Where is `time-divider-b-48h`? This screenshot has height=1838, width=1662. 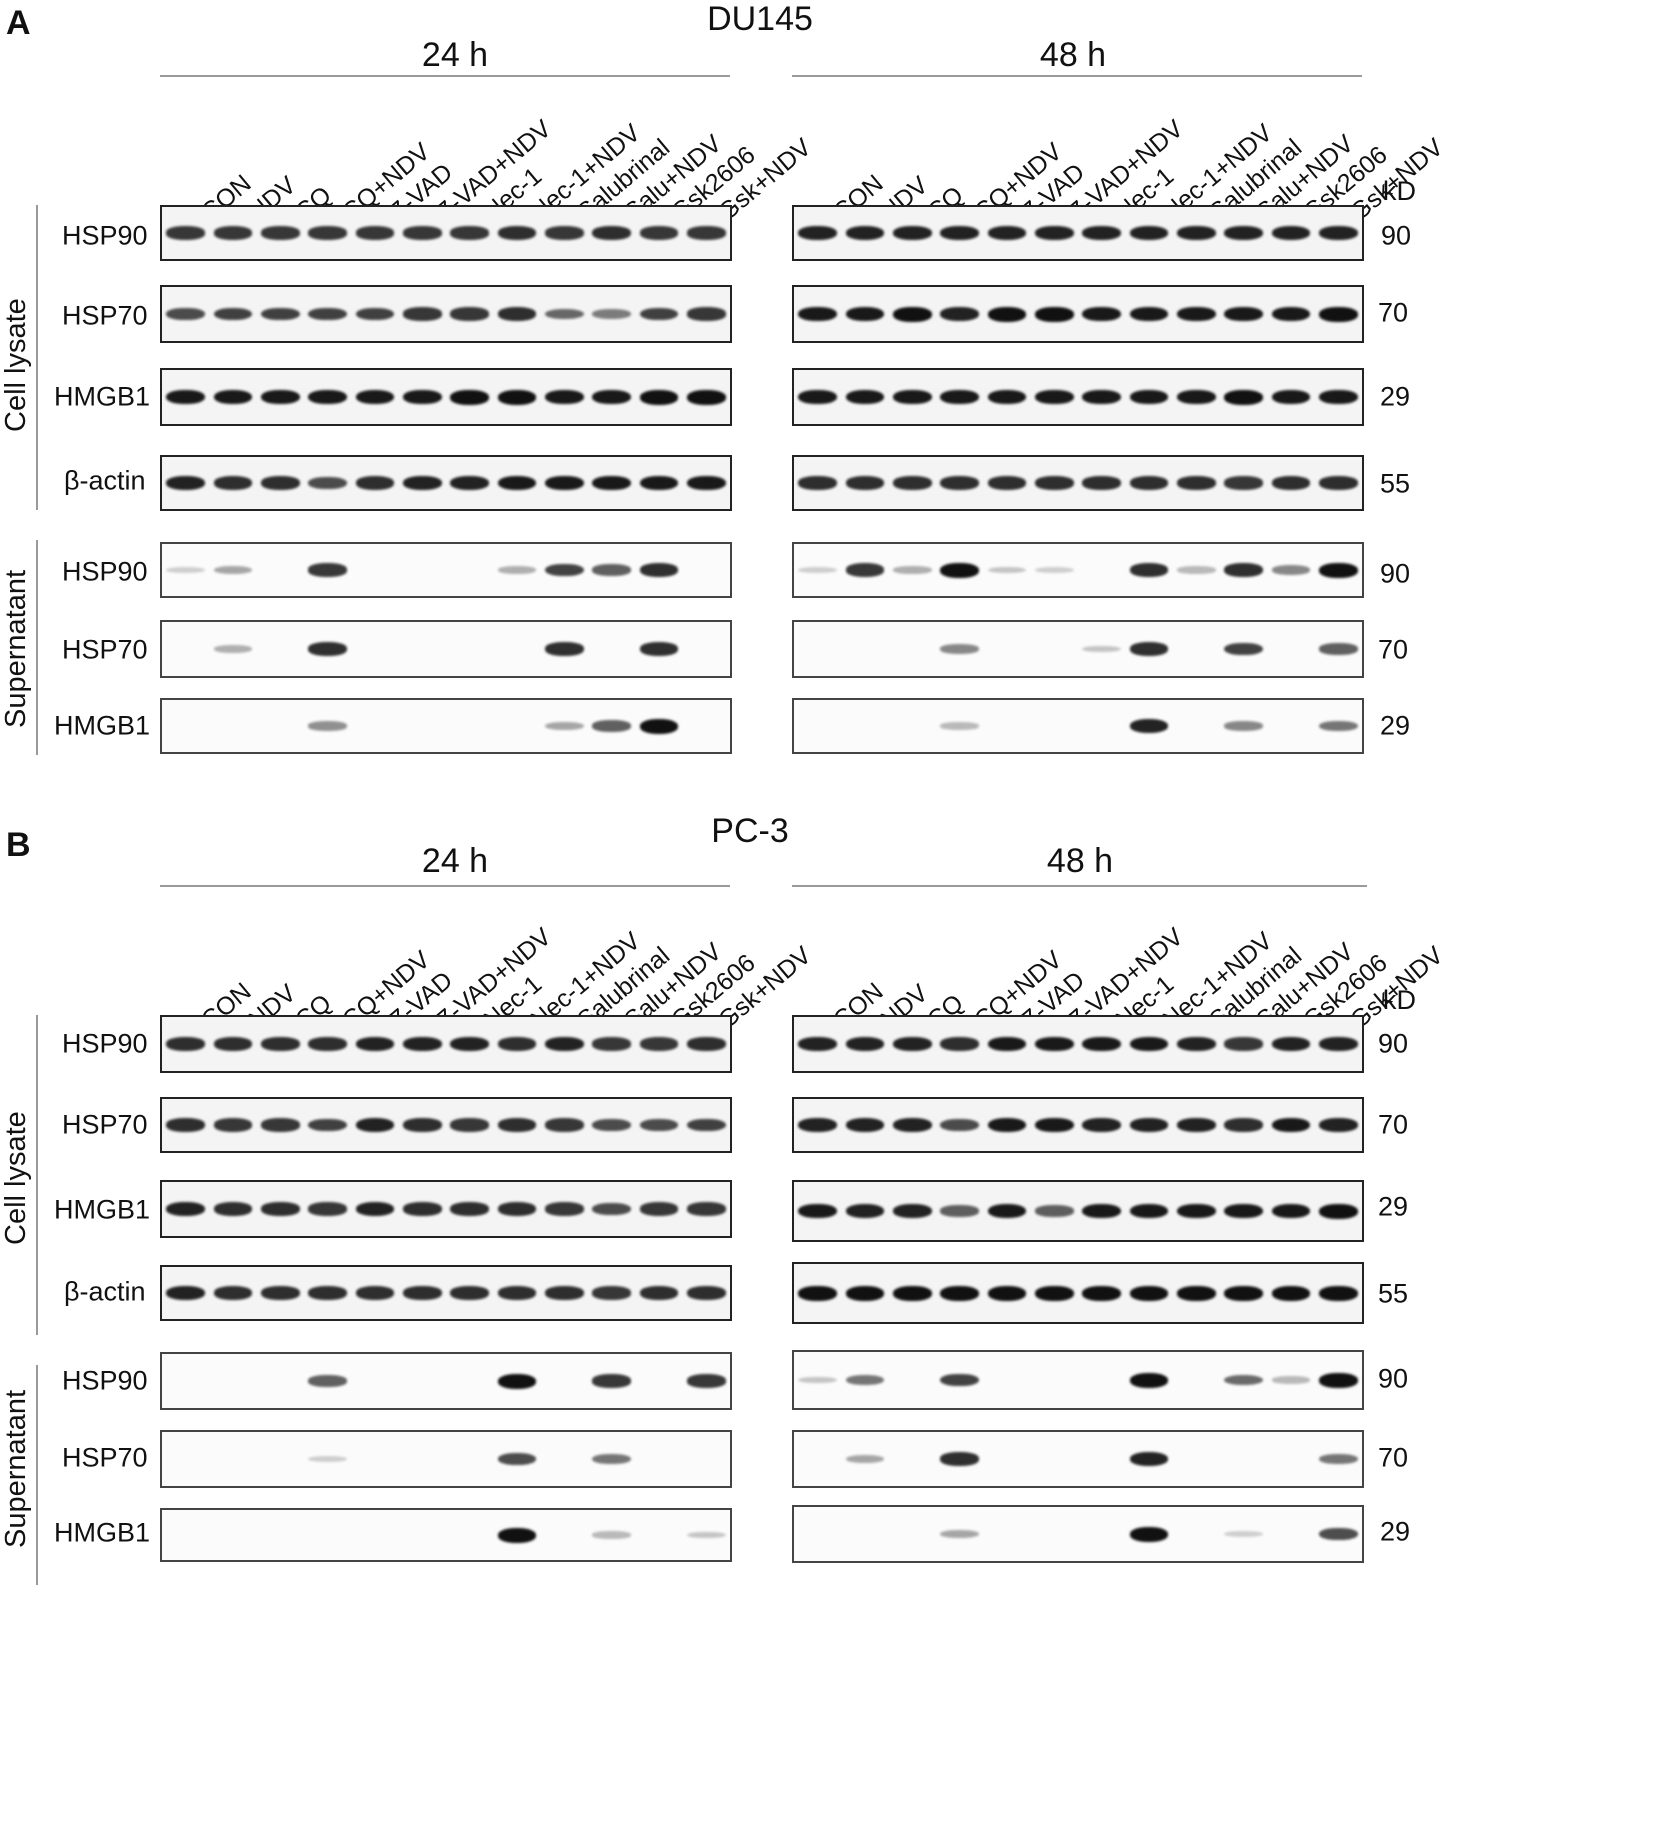 time-divider-b-48h is located at coordinates (1079, 886).